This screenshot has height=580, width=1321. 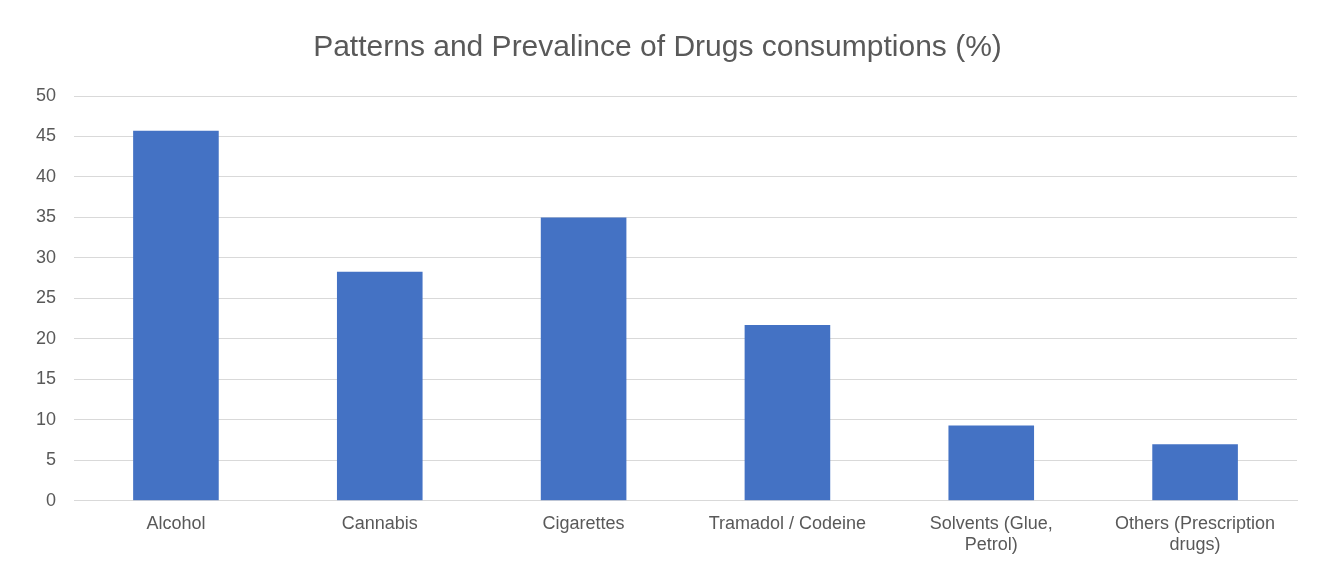 What do you see at coordinates (51, 499) in the screenshot?
I see `y-tick-label: 0` at bounding box center [51, 499].